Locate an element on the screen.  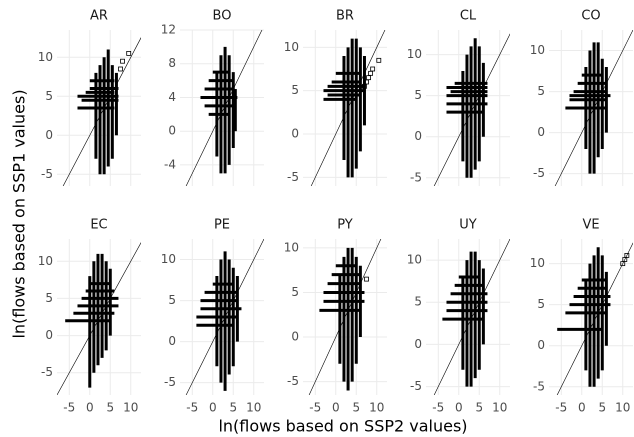
y-tick-label: 4 is located at coordinates (172, 97).